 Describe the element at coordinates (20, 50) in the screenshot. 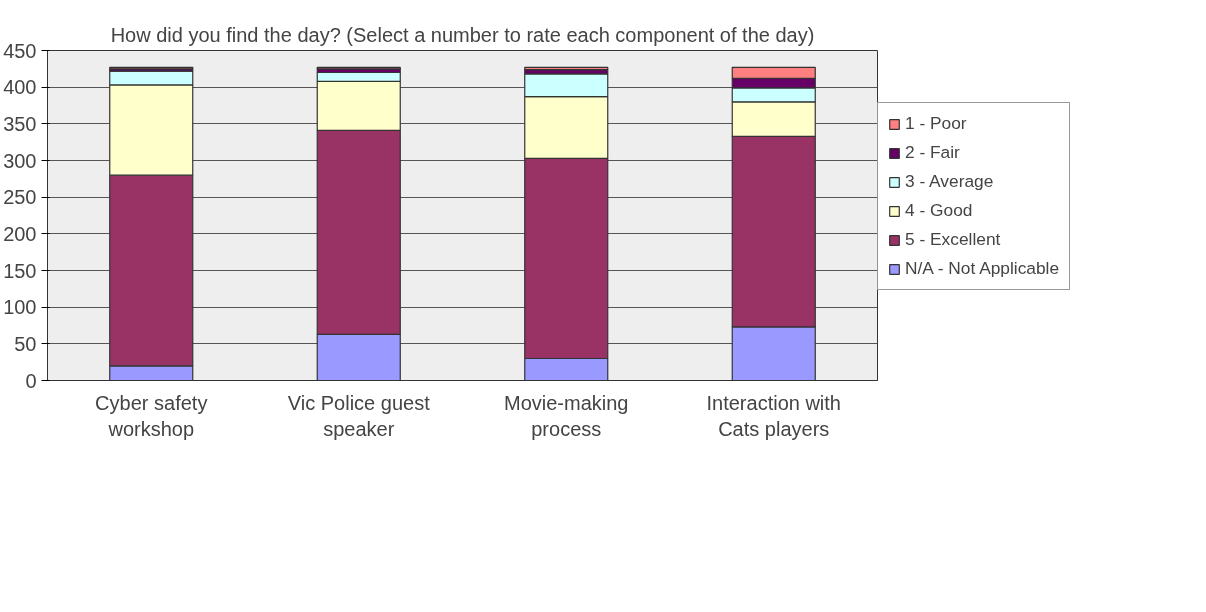

I see `y-tick-label: 450` at that location.